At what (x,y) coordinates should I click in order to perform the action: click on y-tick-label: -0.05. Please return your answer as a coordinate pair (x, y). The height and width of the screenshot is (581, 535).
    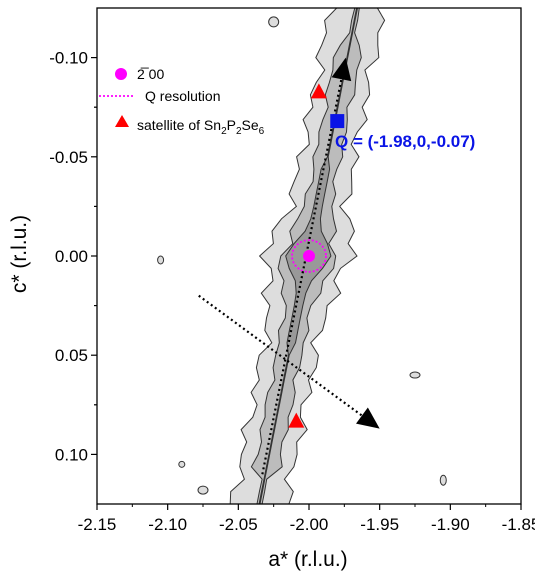
    Looking at the image, I should click on (68, 157).